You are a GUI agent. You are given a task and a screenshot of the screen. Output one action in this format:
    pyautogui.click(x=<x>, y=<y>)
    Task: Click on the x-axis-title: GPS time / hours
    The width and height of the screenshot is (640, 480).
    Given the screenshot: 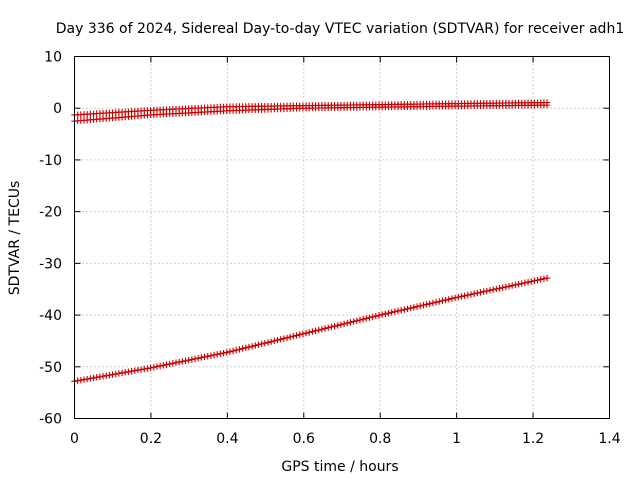 What is the action you would take?
    pyautogui.click(x=339, y=467)
    